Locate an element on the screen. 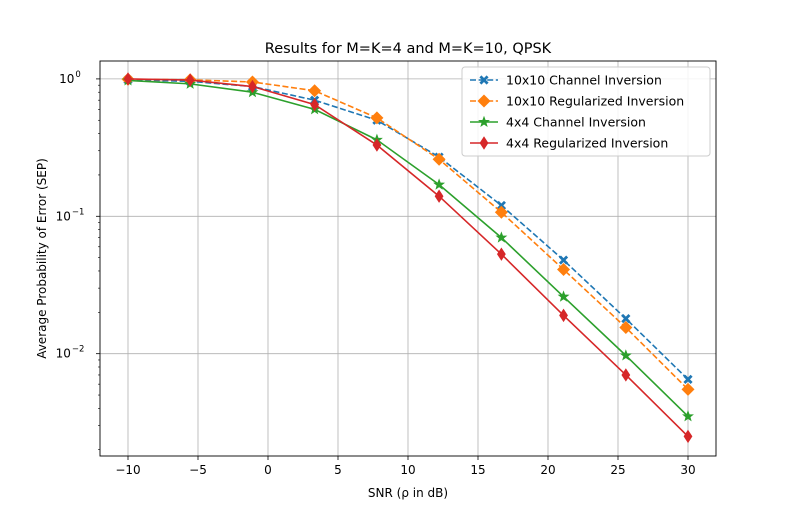 The width and height of the screenshot is (796, 512). legend-entry: 10x10 Regularized Inversion is located at coordinates (577, 101).